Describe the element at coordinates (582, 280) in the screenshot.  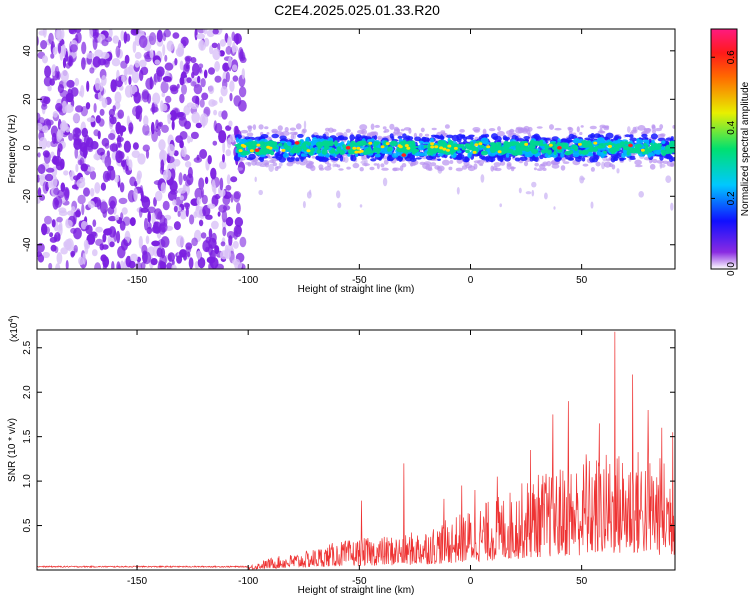
I see `x-tick-label: 50` at that location.